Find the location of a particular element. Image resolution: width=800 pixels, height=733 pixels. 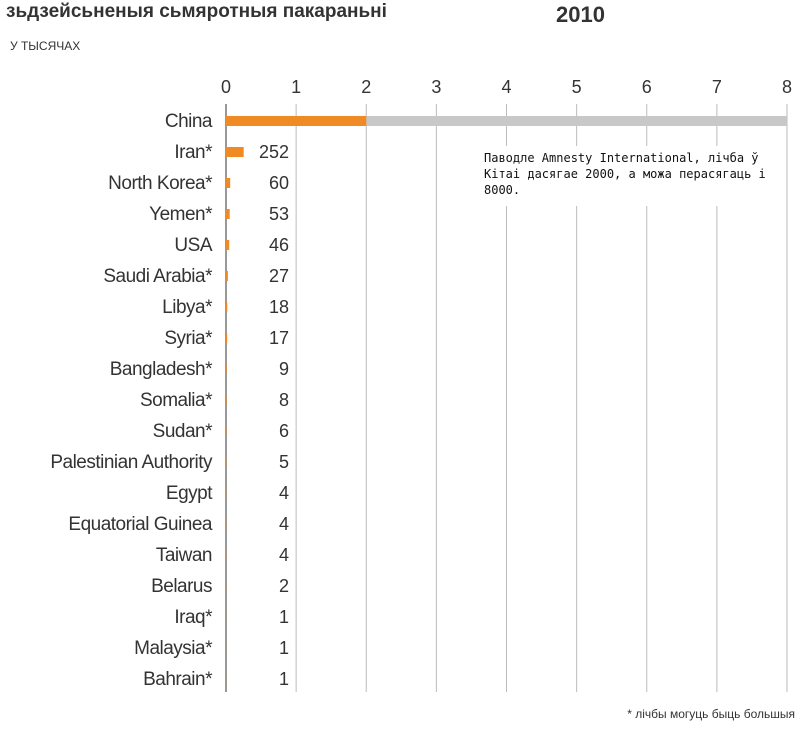

y-tick-label: USA is located at coordinates (193, 245).